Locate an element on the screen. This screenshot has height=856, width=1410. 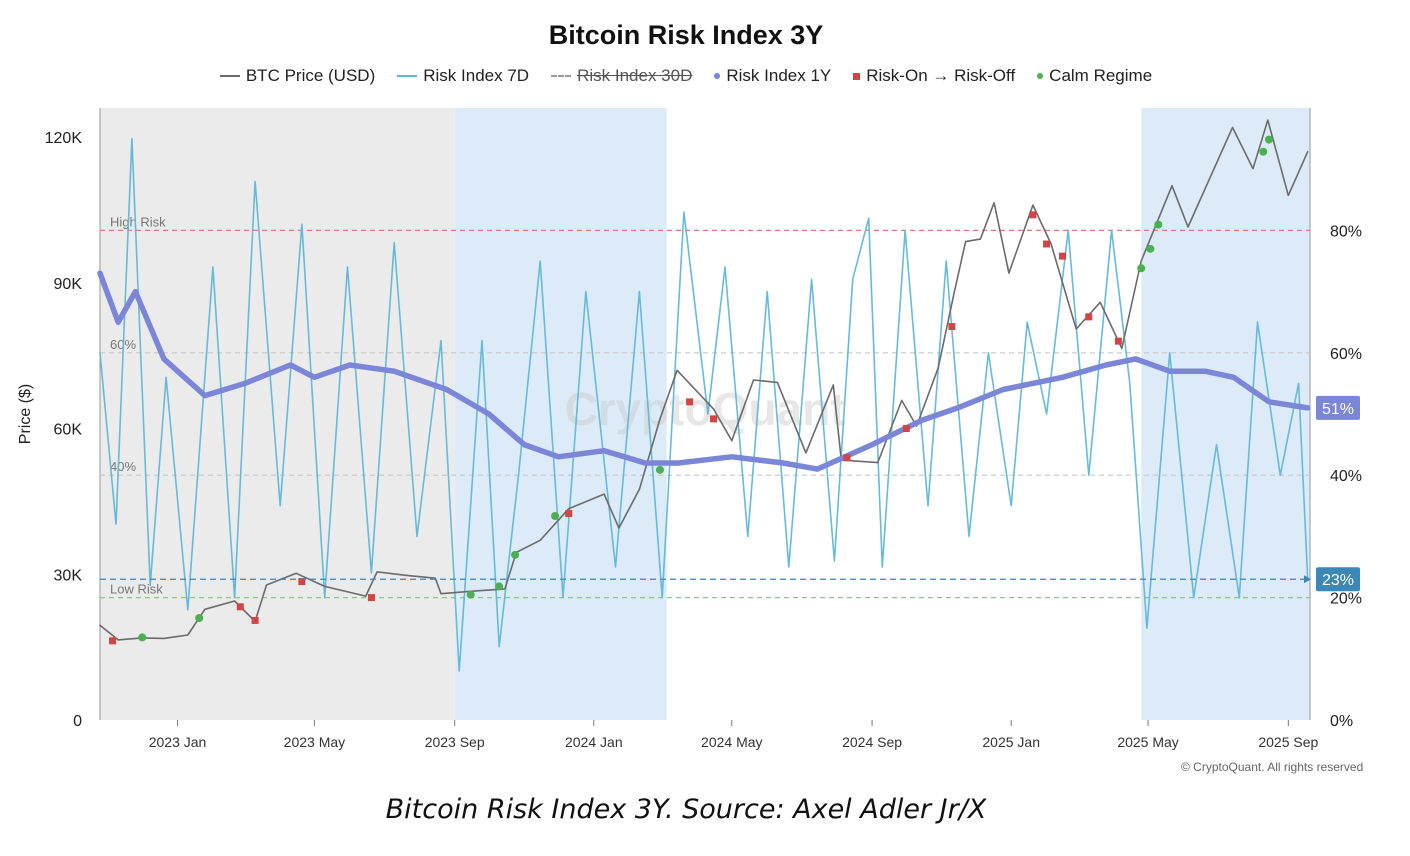
y-left-tick-3: 90K is located at coordinates (68, 284).